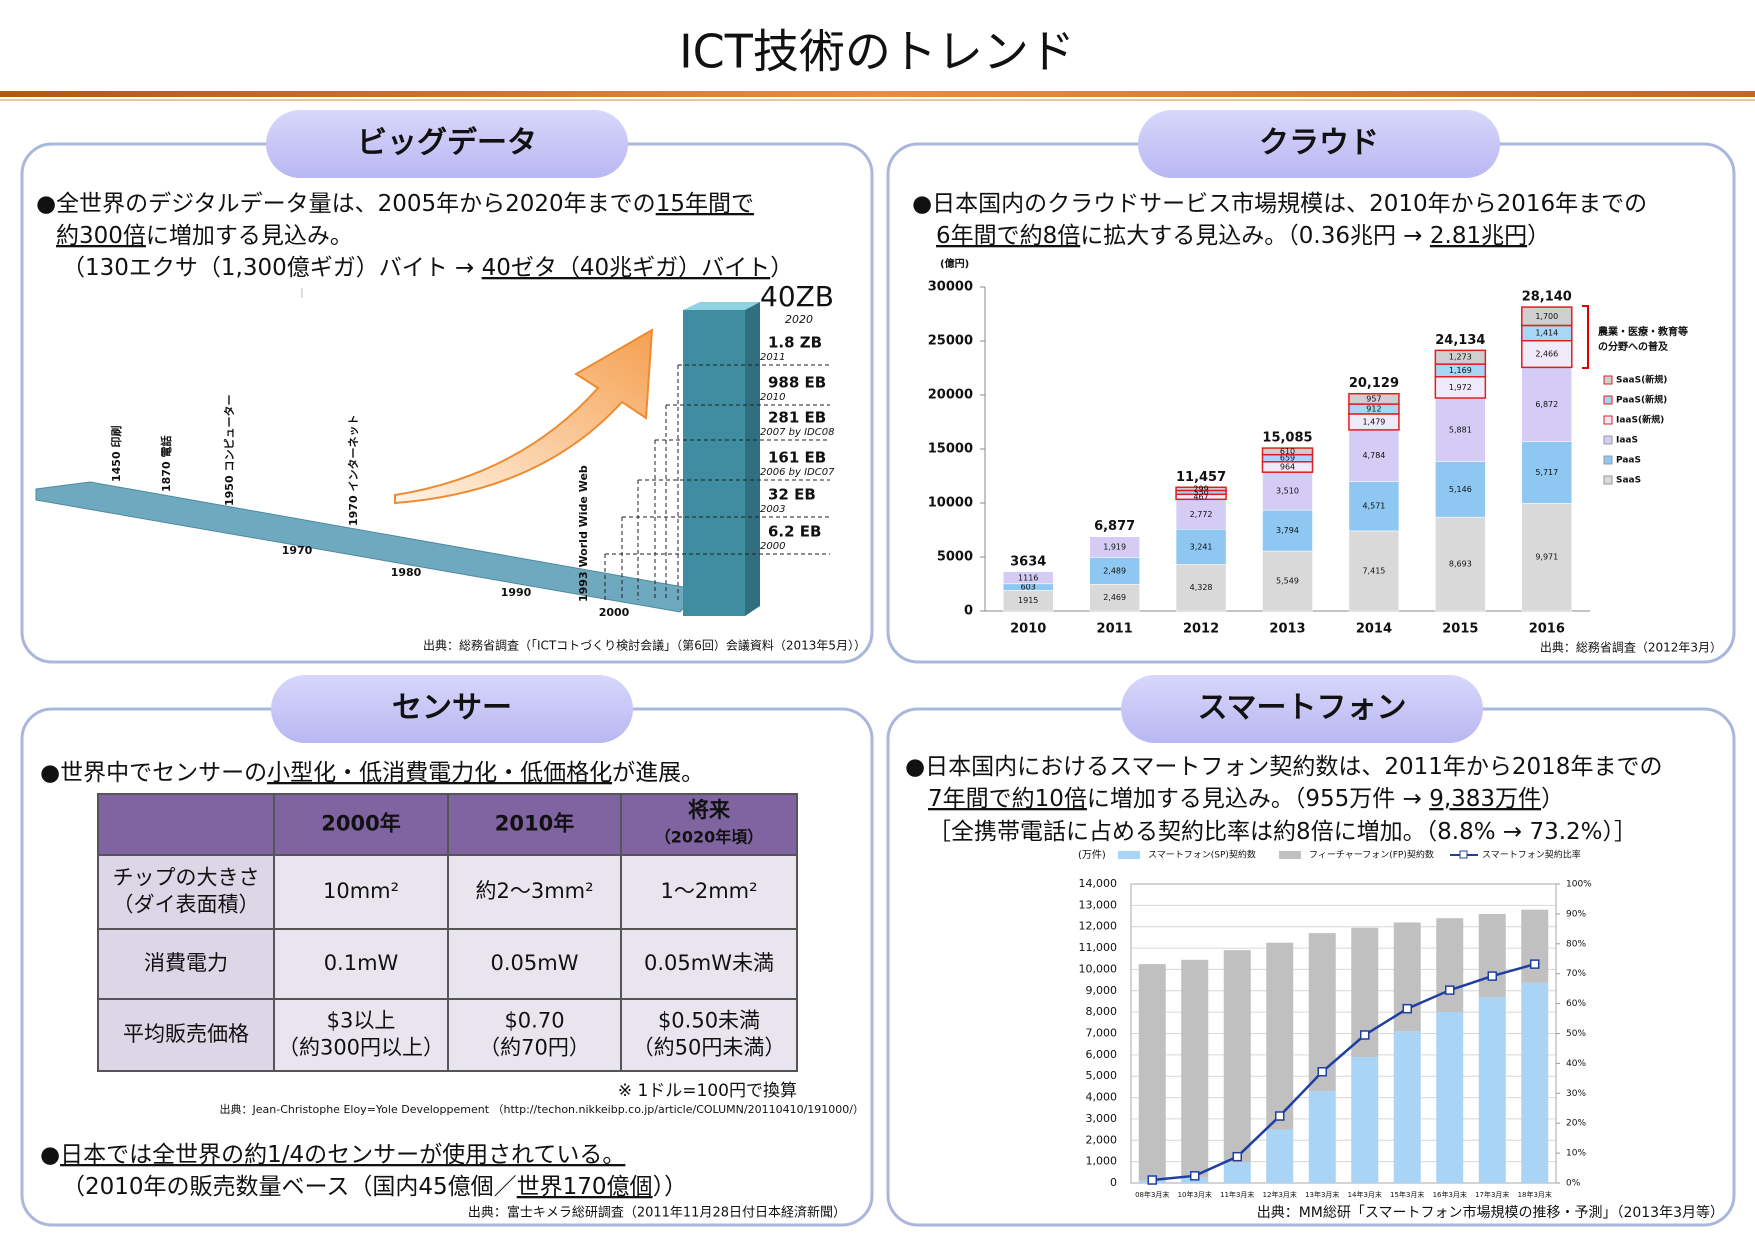 This screenshot has height=1241, width=1755. I want to click on text-segment: が進展。, so click(658, 773).